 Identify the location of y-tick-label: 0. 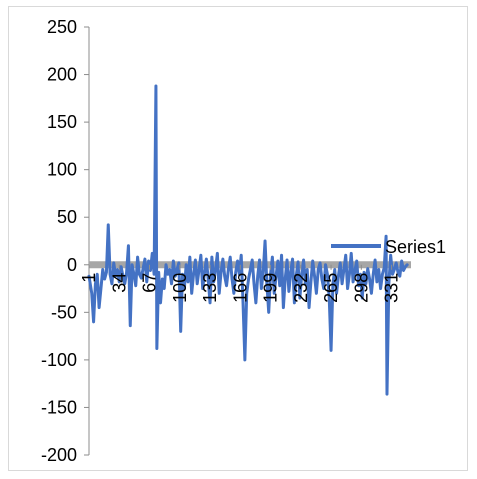
(72, 265).